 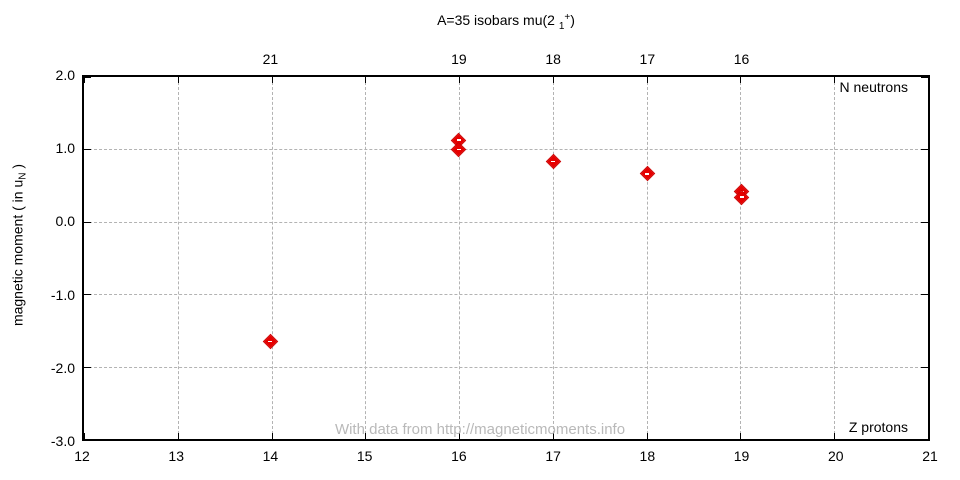 I want to click on y-axis-label-subscript: N, so click(x=23, y=176).